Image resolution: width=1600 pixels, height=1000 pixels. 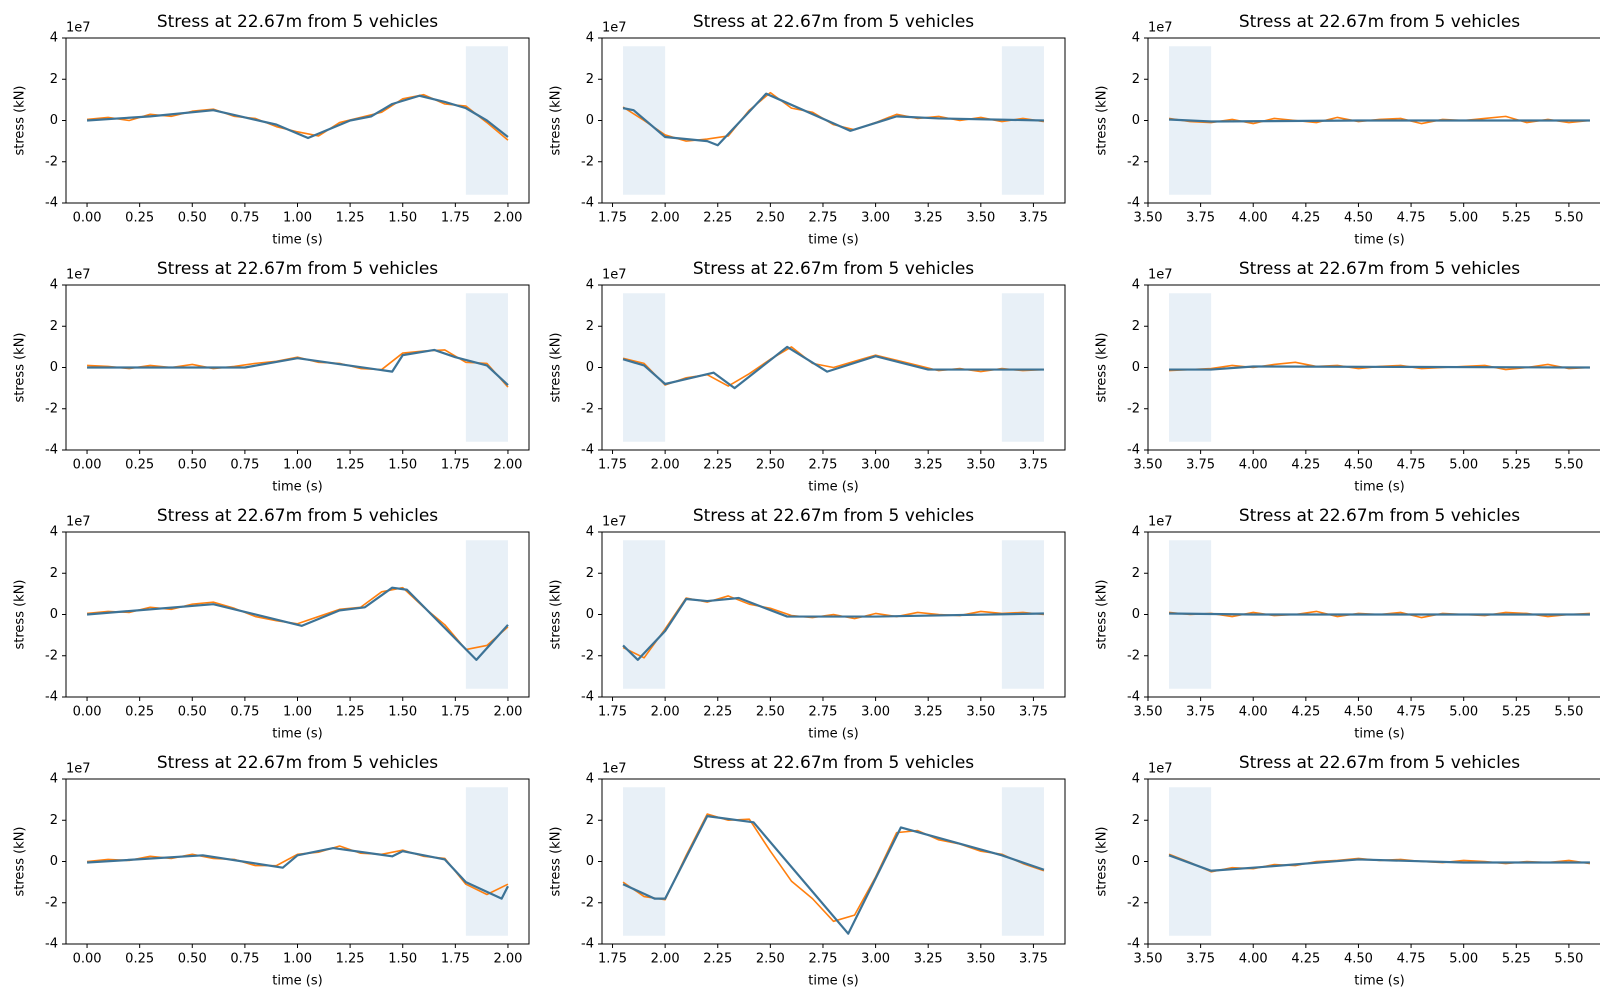 I want to click on axes-frame, so click(x=297, y=861).